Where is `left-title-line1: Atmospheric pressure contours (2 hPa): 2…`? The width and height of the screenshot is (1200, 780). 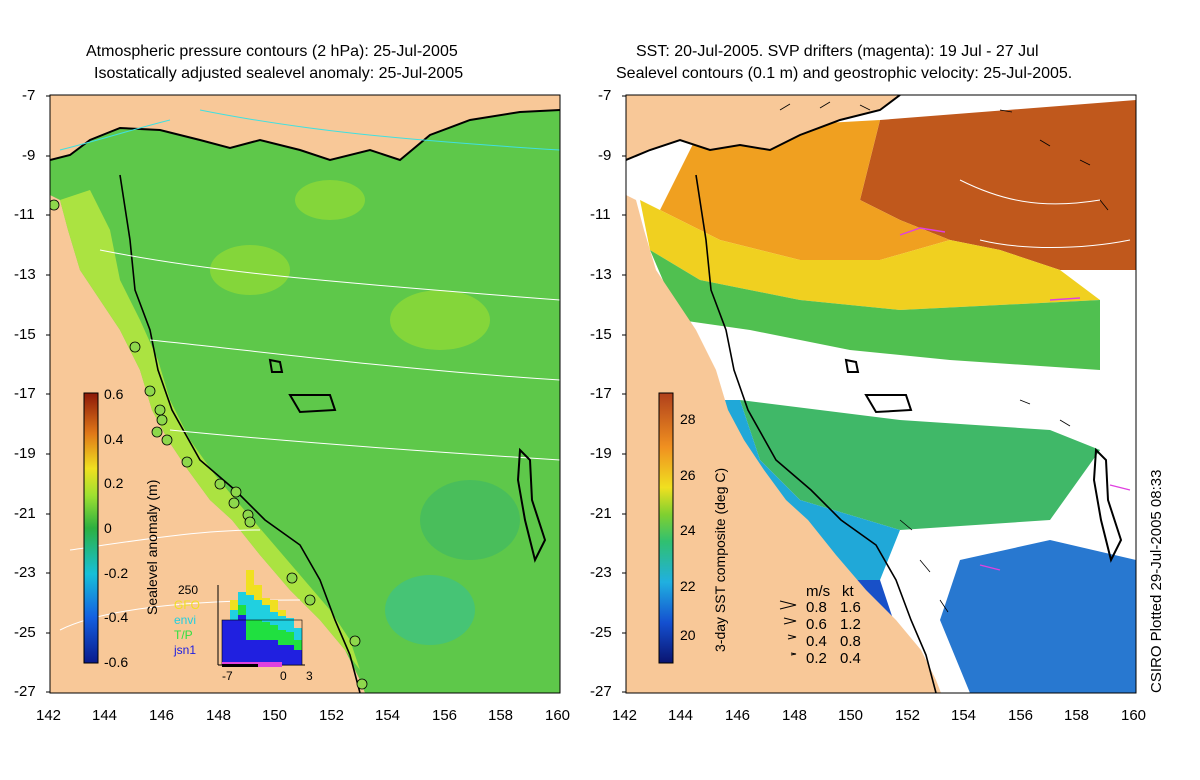
left-title-line1: Atmospheric pressure contours (2 hPa): 2… is located at coordinates (272, 51).